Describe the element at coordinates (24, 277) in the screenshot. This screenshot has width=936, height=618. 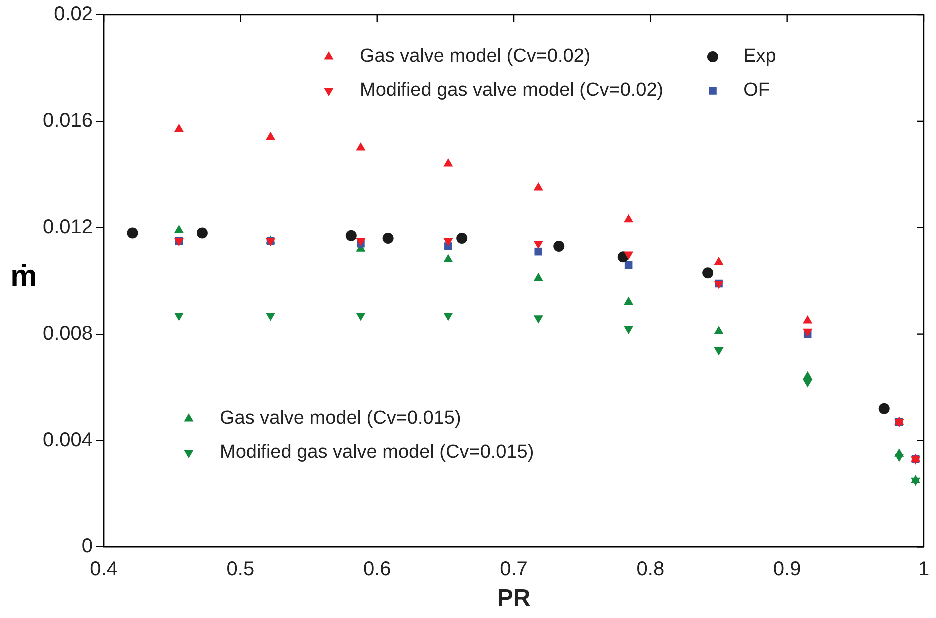
I see `y-axis-title: ṁ` at that location.